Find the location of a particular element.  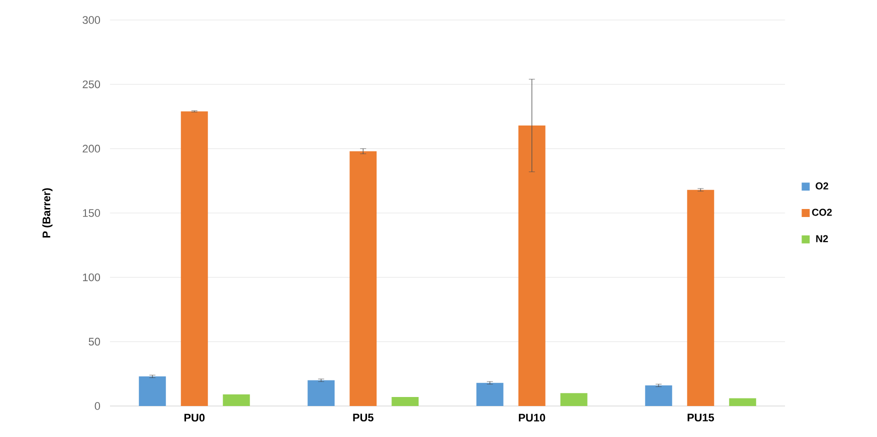

legend-label: O2 is located at coordinates (822, 186).